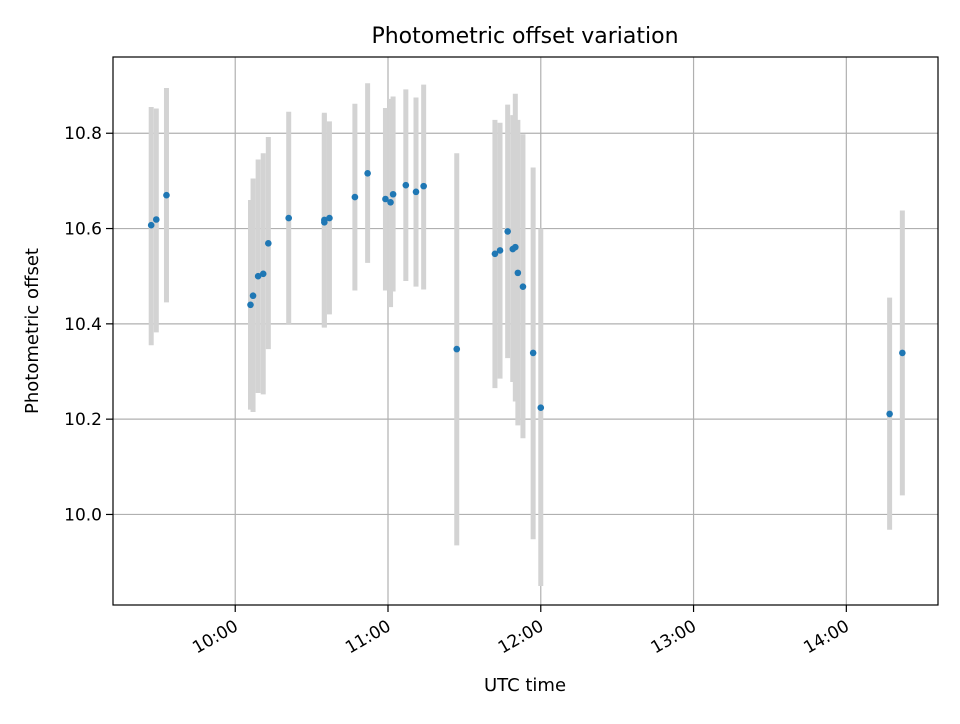  Describe the element at coordinates (83, 515) in the screenshot. I see `y-tick-label: 10.0` at that location.